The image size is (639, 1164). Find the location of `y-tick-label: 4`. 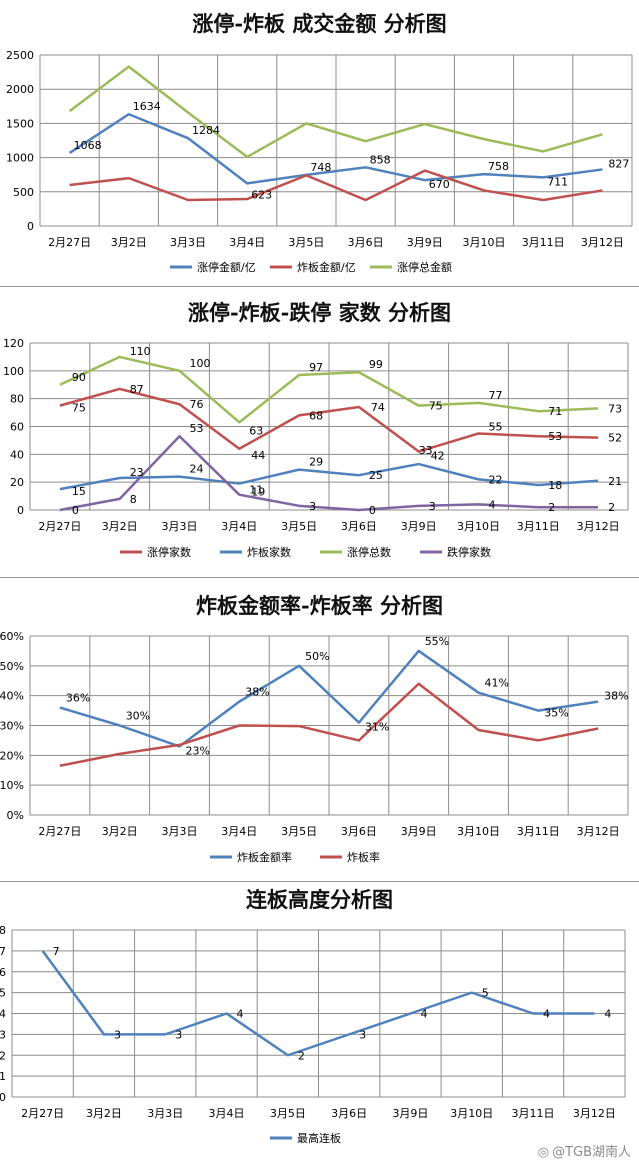

y-tick-label: 4 is located at coordinates (3, 1014).